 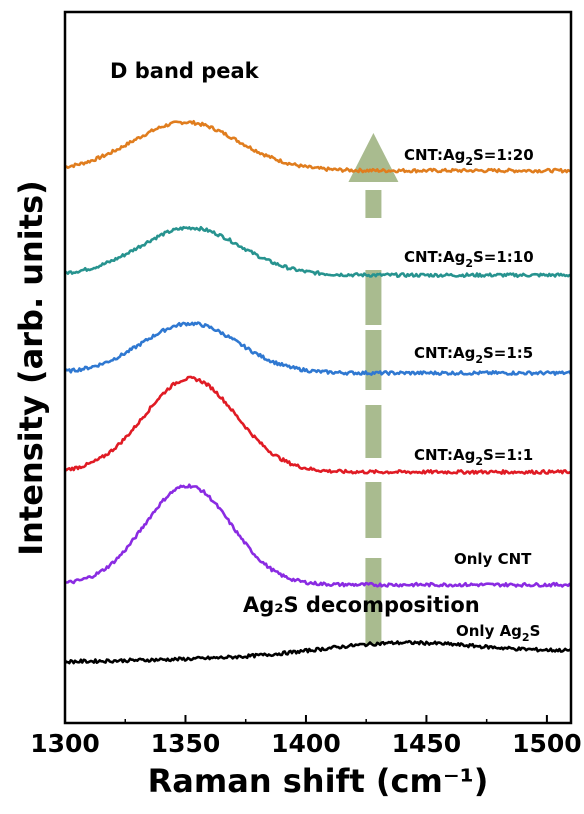 What do you see at coordinates (186, 743) in the screenshot?
I see `x-tick-label: 1350` at bounding box center [186, 743].